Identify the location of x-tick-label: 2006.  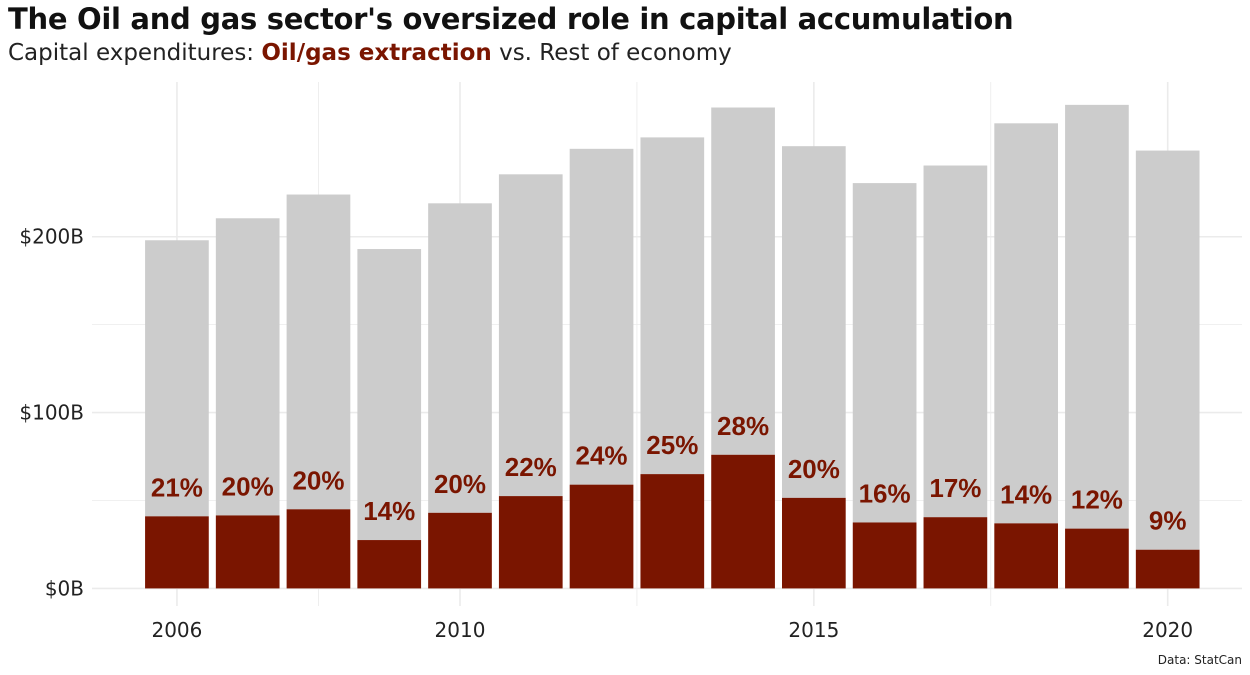
(176, 630).